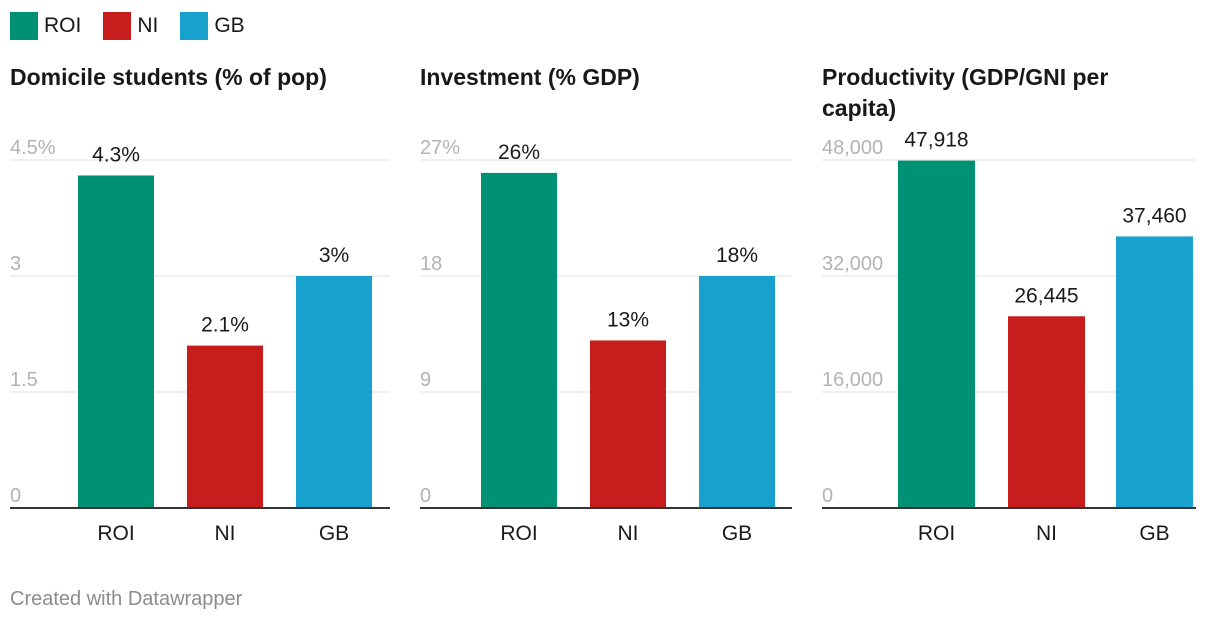 Image resolution: width=1220 pixels, height=626 pixels. Describe the element at coordinates (229, 25) in the screenshot. I see `legend-label-gb: GB` at that location.